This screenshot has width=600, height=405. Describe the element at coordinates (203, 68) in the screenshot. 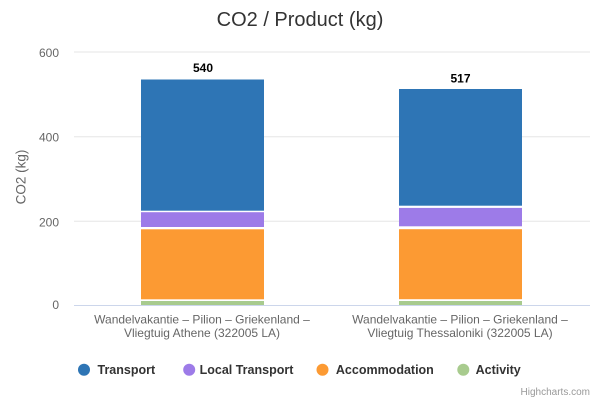

I see `svg-text: 540` at that location.